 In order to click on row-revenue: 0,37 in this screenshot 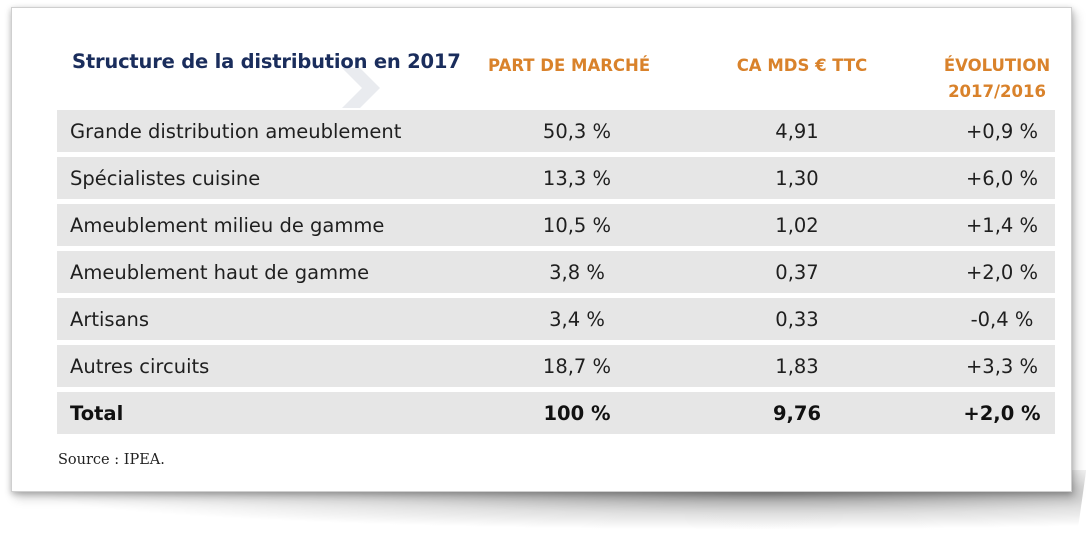, I will do `click(797, 272)`.